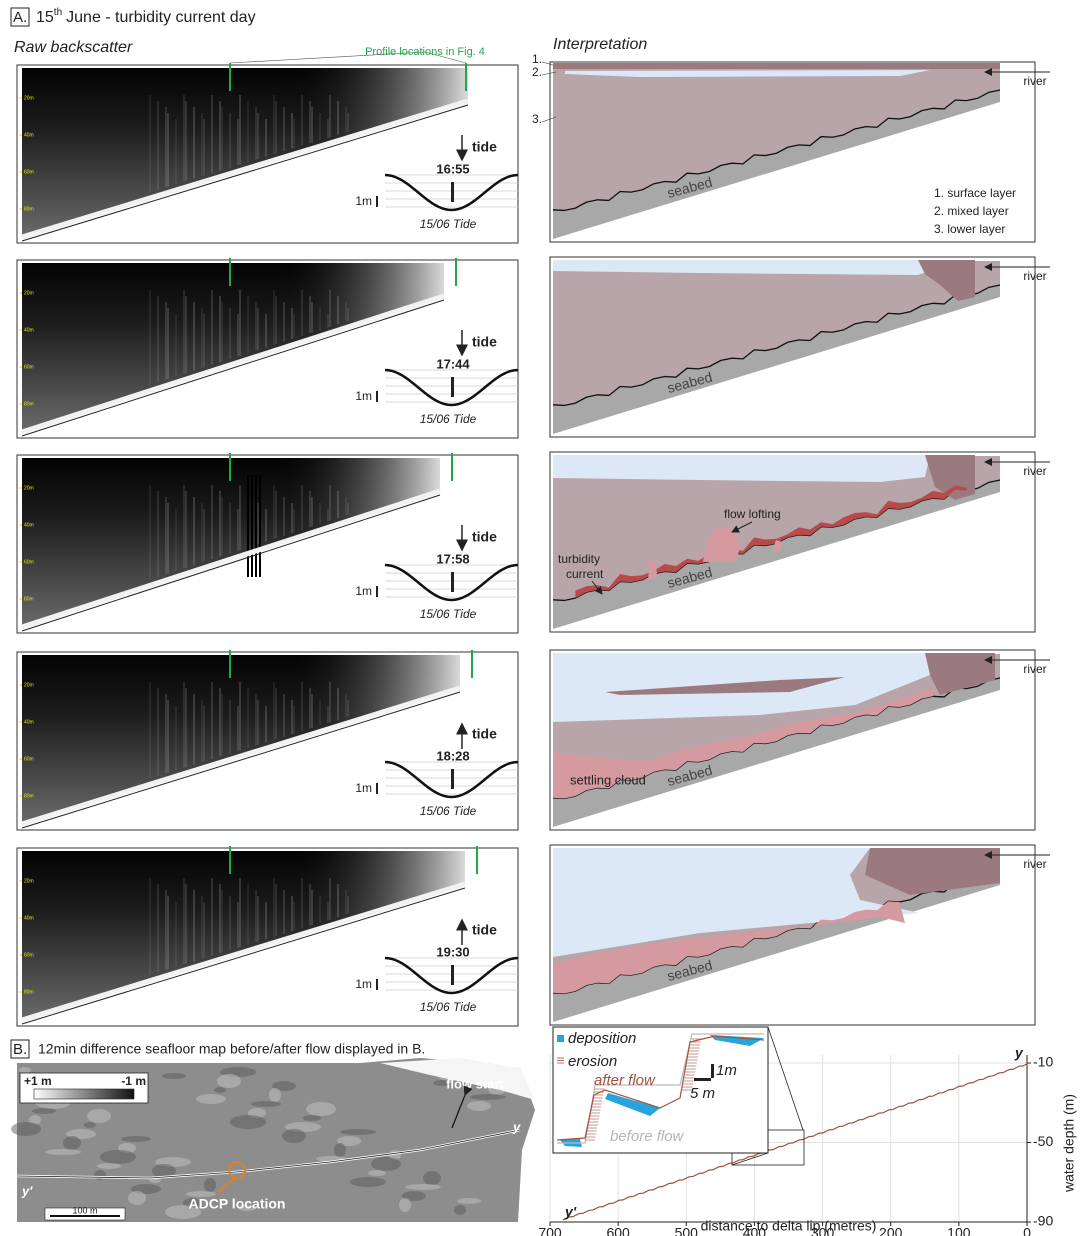  I want to click on layer-number: 2., so click(537, 72).